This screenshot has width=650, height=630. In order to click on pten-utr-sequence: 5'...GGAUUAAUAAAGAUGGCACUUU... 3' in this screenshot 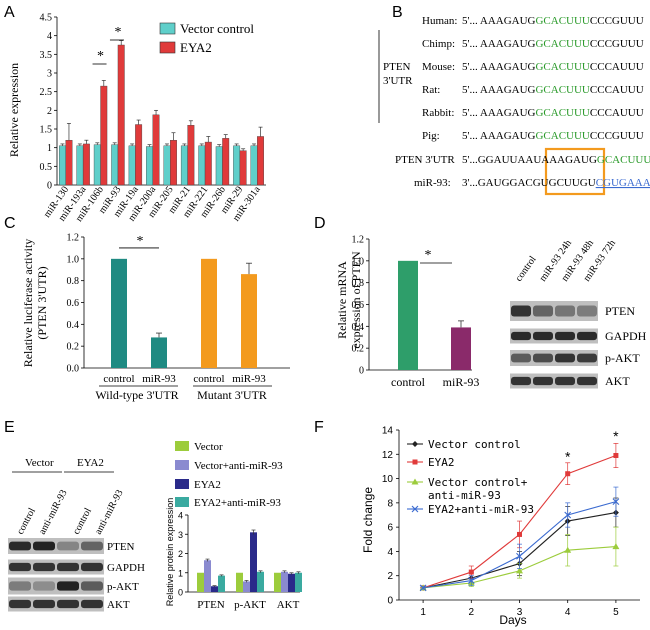, I will do `click(556, 160)`.